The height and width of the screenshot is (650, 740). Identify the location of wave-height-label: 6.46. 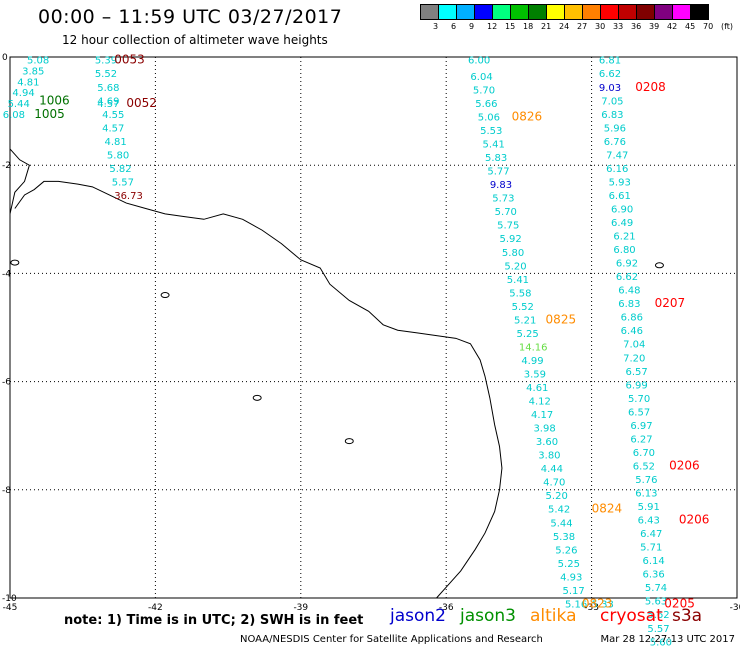
(632, 331).